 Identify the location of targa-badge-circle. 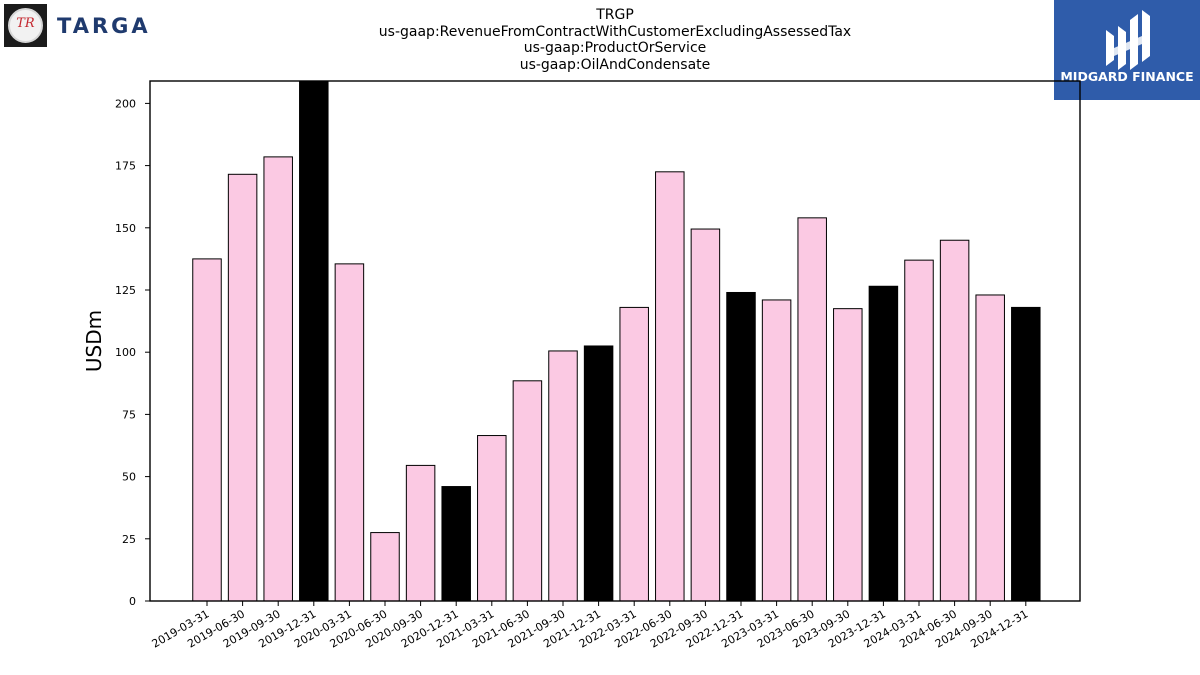
(25, 25).